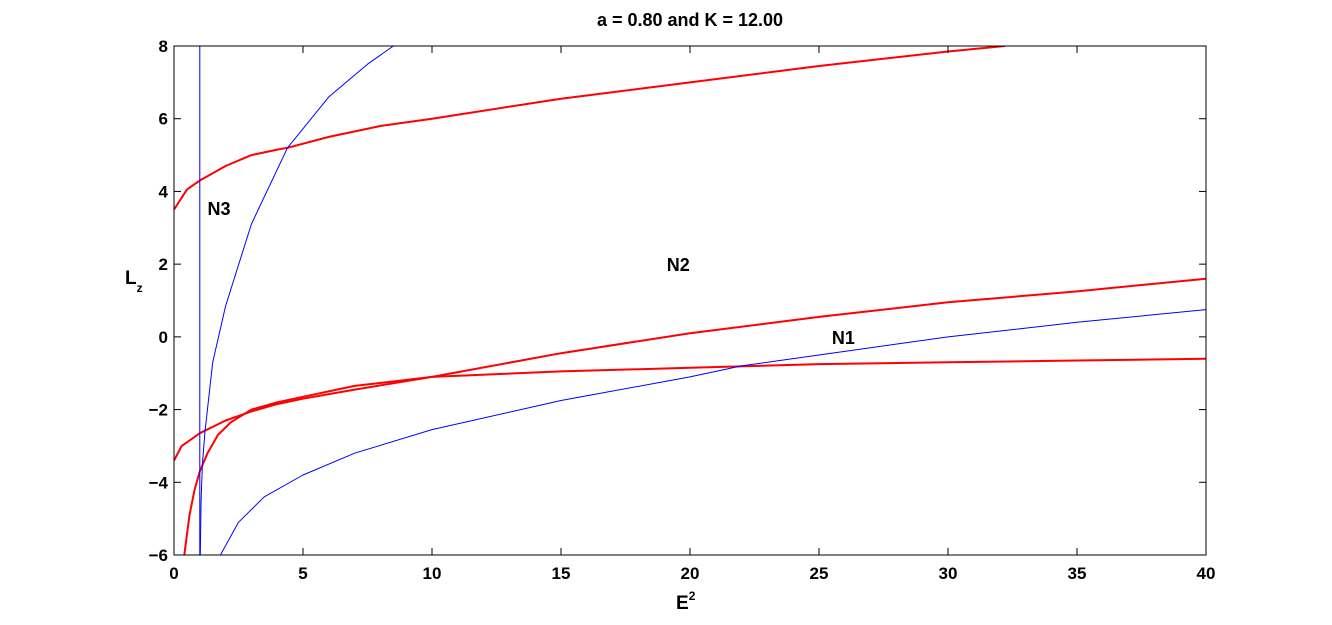 The image size is (1332, 625). Describe the element at coordinates (140, 288) in the screenshot. I see `y-axis-label-subscript: z` at that location.